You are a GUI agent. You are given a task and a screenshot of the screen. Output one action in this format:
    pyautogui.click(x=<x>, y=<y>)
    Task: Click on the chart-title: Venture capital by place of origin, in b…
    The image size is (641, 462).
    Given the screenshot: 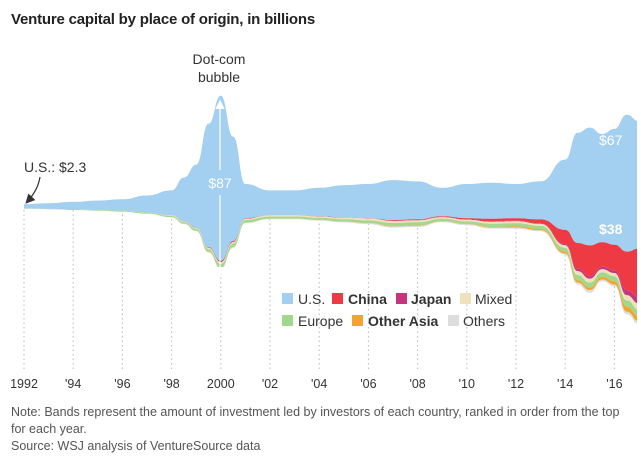 What is the action you would take?
    pyautogui.click(x=163, y=19)
    